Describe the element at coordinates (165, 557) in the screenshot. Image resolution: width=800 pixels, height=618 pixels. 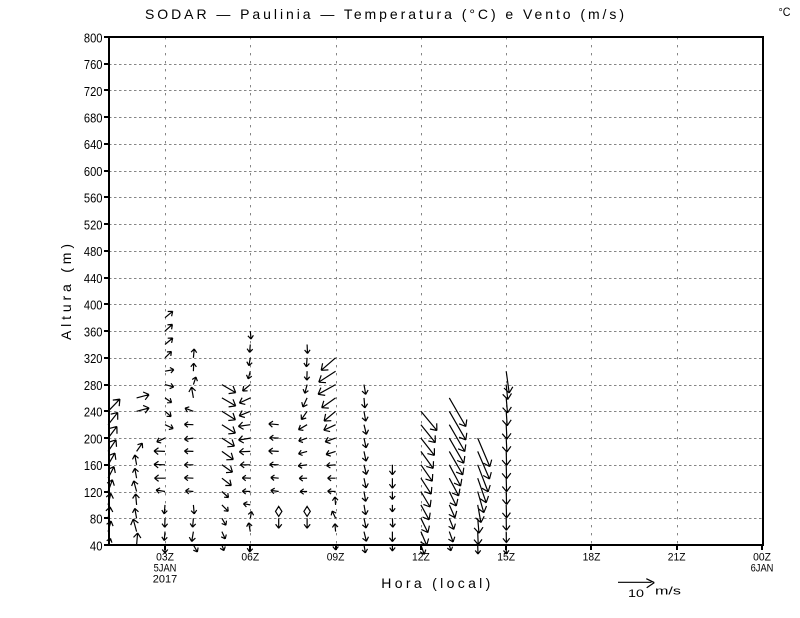
I see `svg-text: 03Z` at that location.